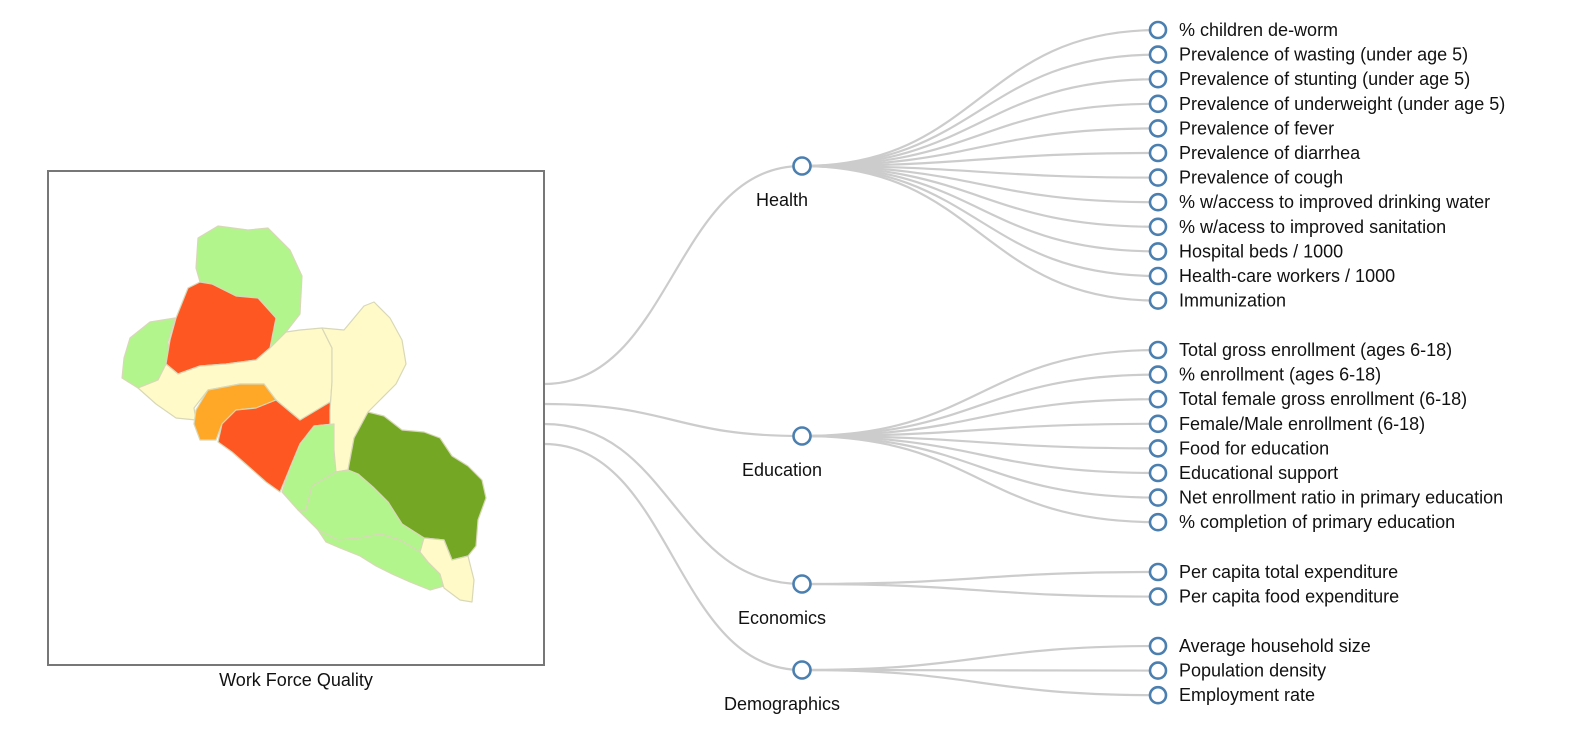  Describe the element at coordinates (1334, 202) in the screenshot. I see `leaf-node-label: % w/access to improved drinking water` at that location.